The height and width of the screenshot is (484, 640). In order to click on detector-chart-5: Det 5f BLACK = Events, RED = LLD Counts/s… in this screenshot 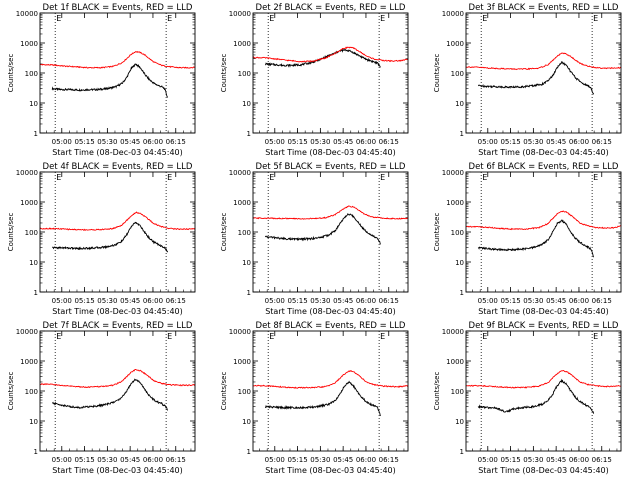, I will do `click(314, 239)`.